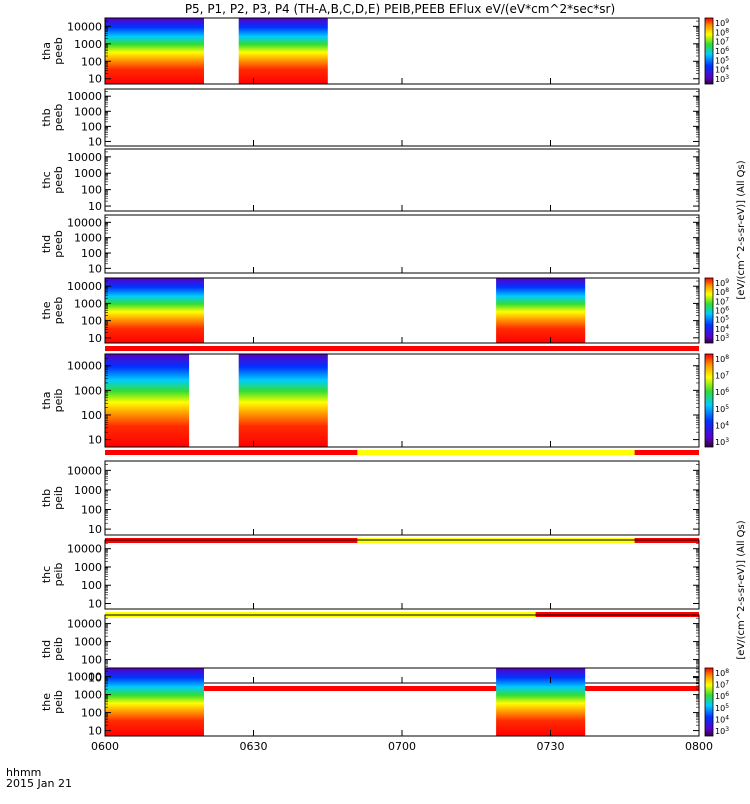 This screenshot has width=750, height=804. I want to click on colorbar-tick-label: 10⁹, so click(722, 23).